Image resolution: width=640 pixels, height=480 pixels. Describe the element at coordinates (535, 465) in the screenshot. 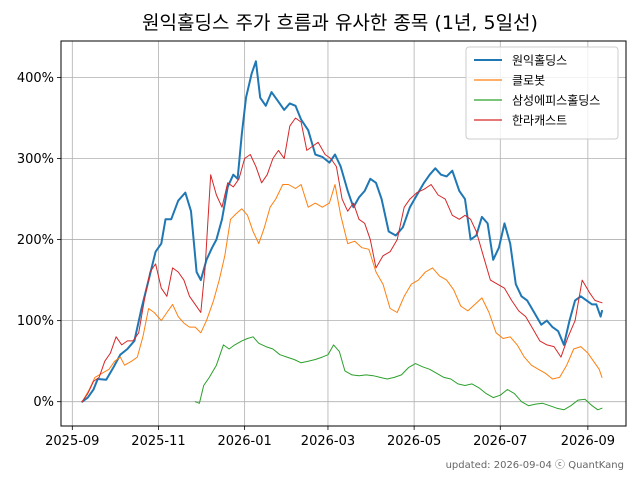

I see `footer-credit: updated: 2026-09-04 ⓒ QuantKang` at that location.